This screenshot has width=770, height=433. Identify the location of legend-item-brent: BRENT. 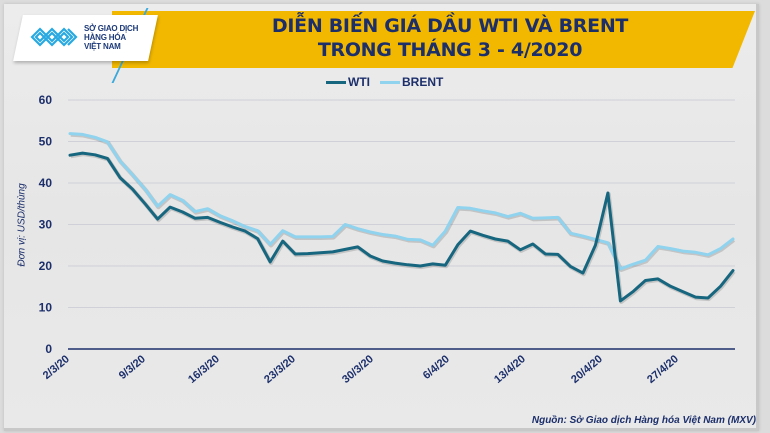
(411, 82).